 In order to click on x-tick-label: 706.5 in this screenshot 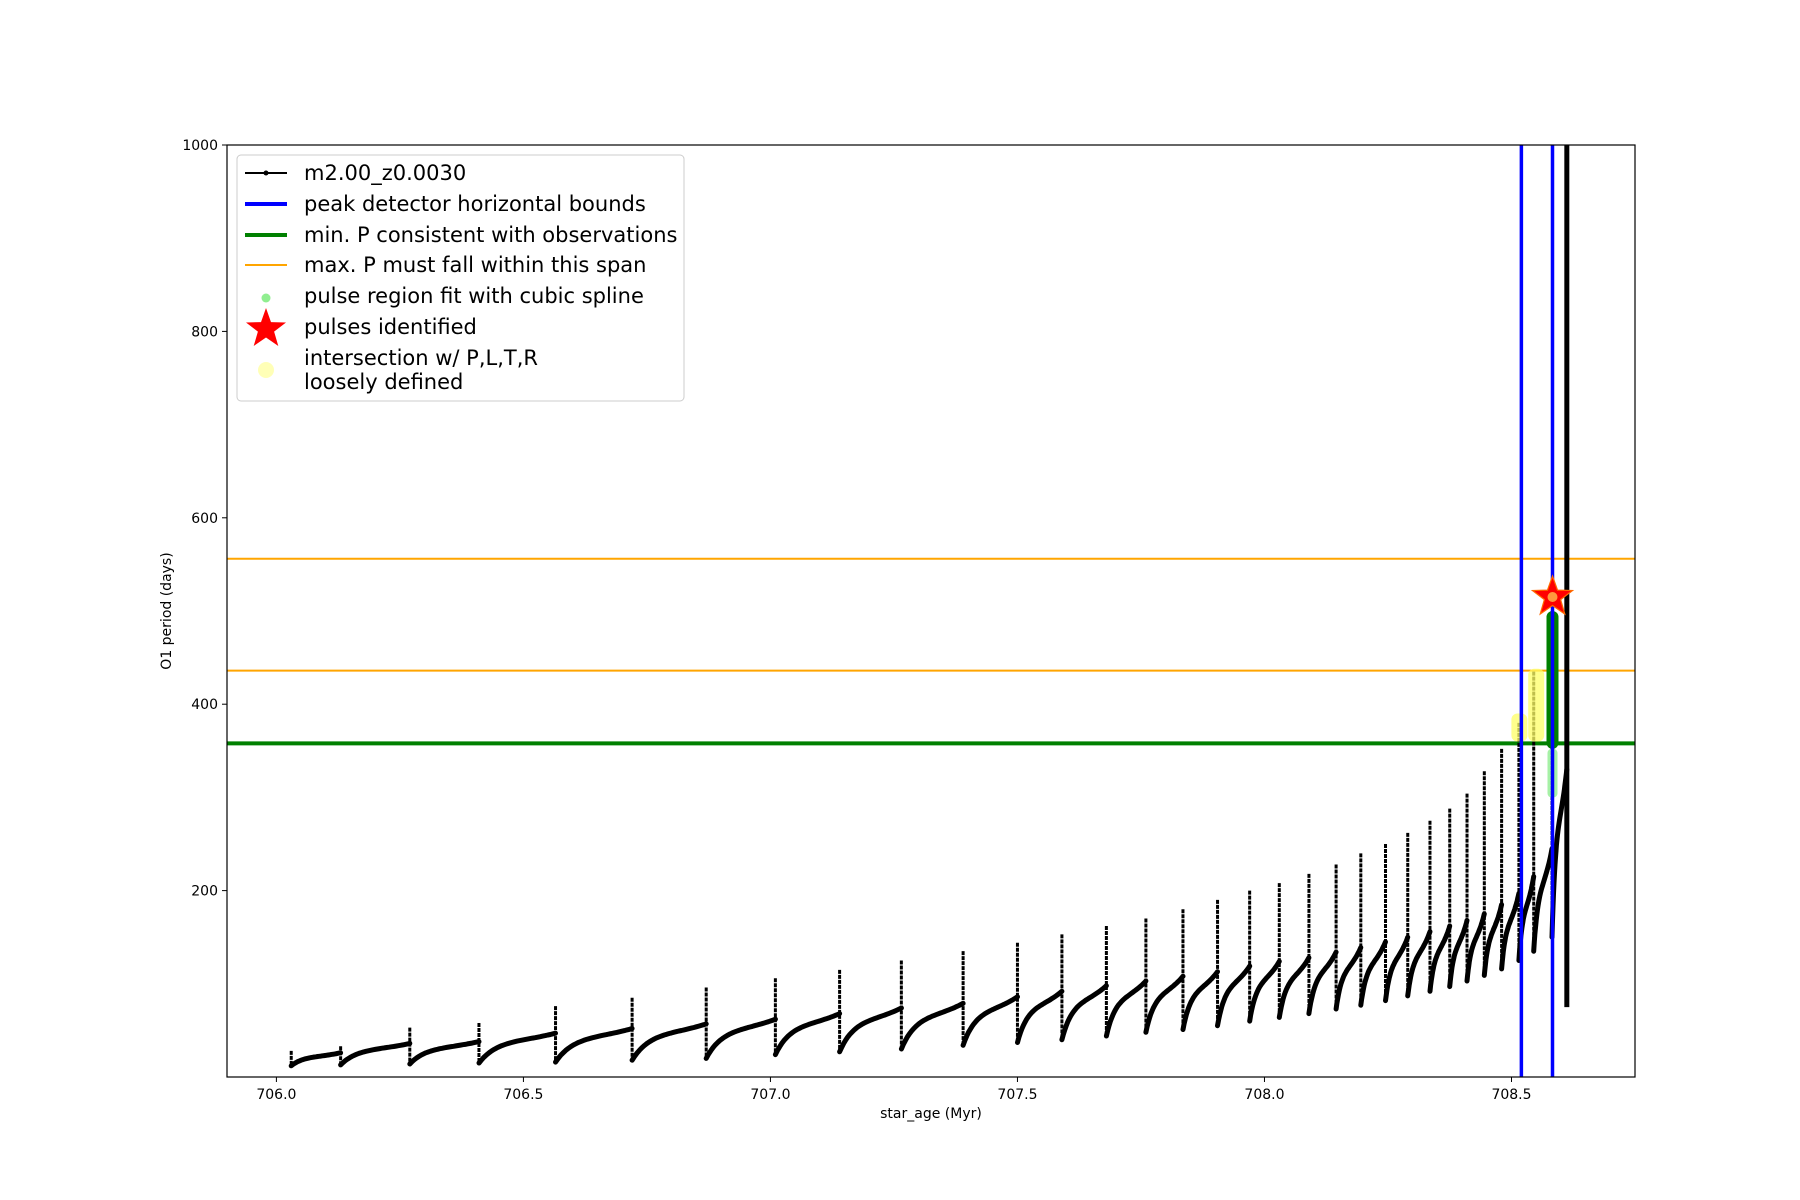, I will do `click(523, 1095)`.